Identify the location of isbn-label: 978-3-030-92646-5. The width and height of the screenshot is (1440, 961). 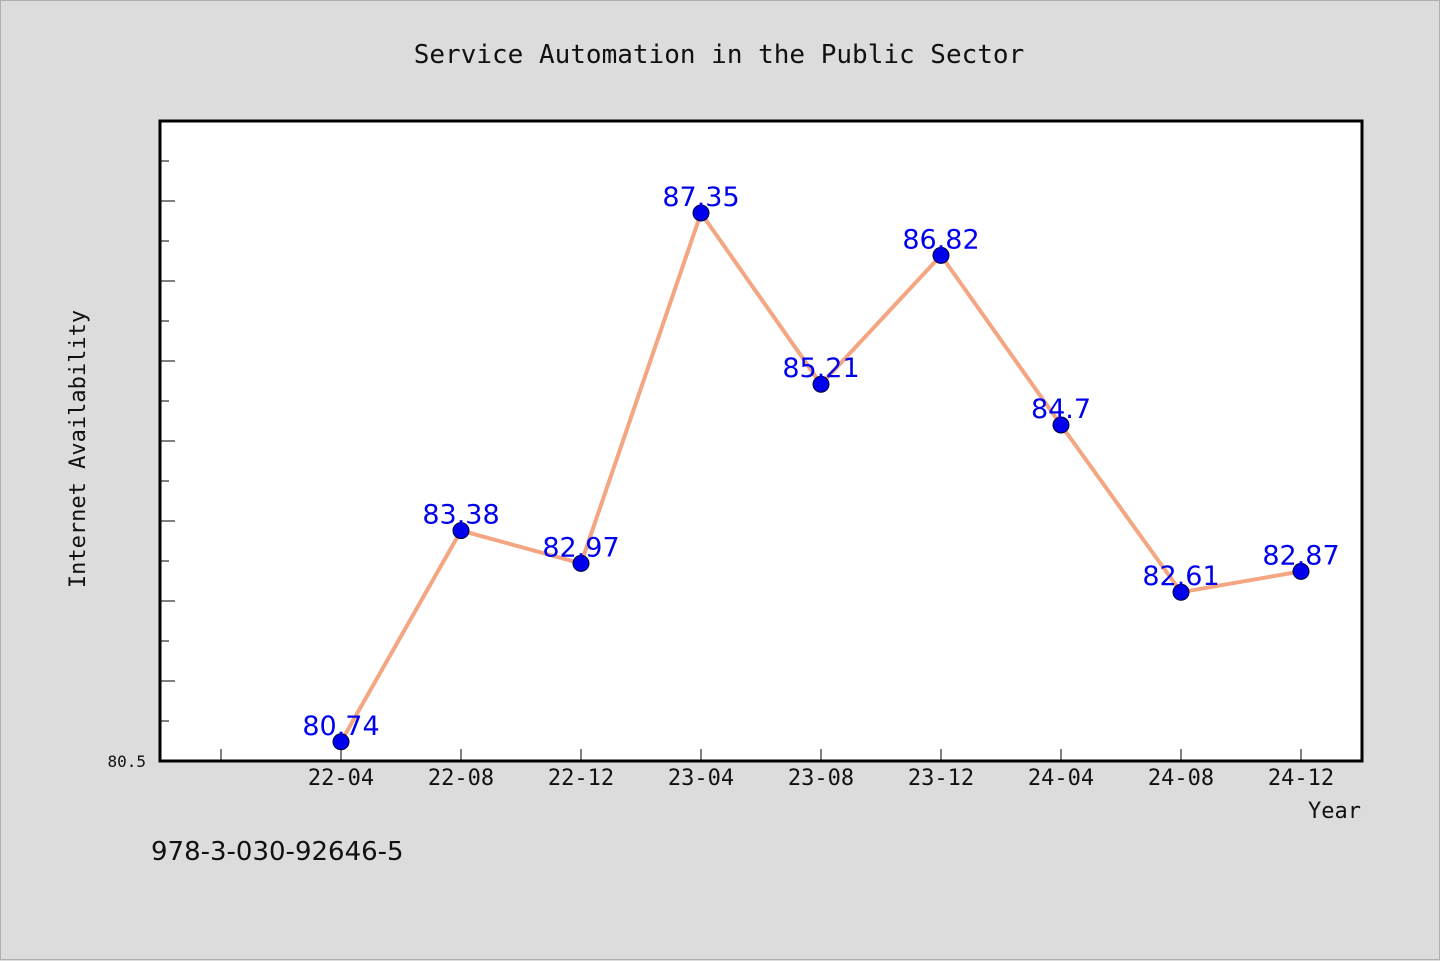
(277, 852).